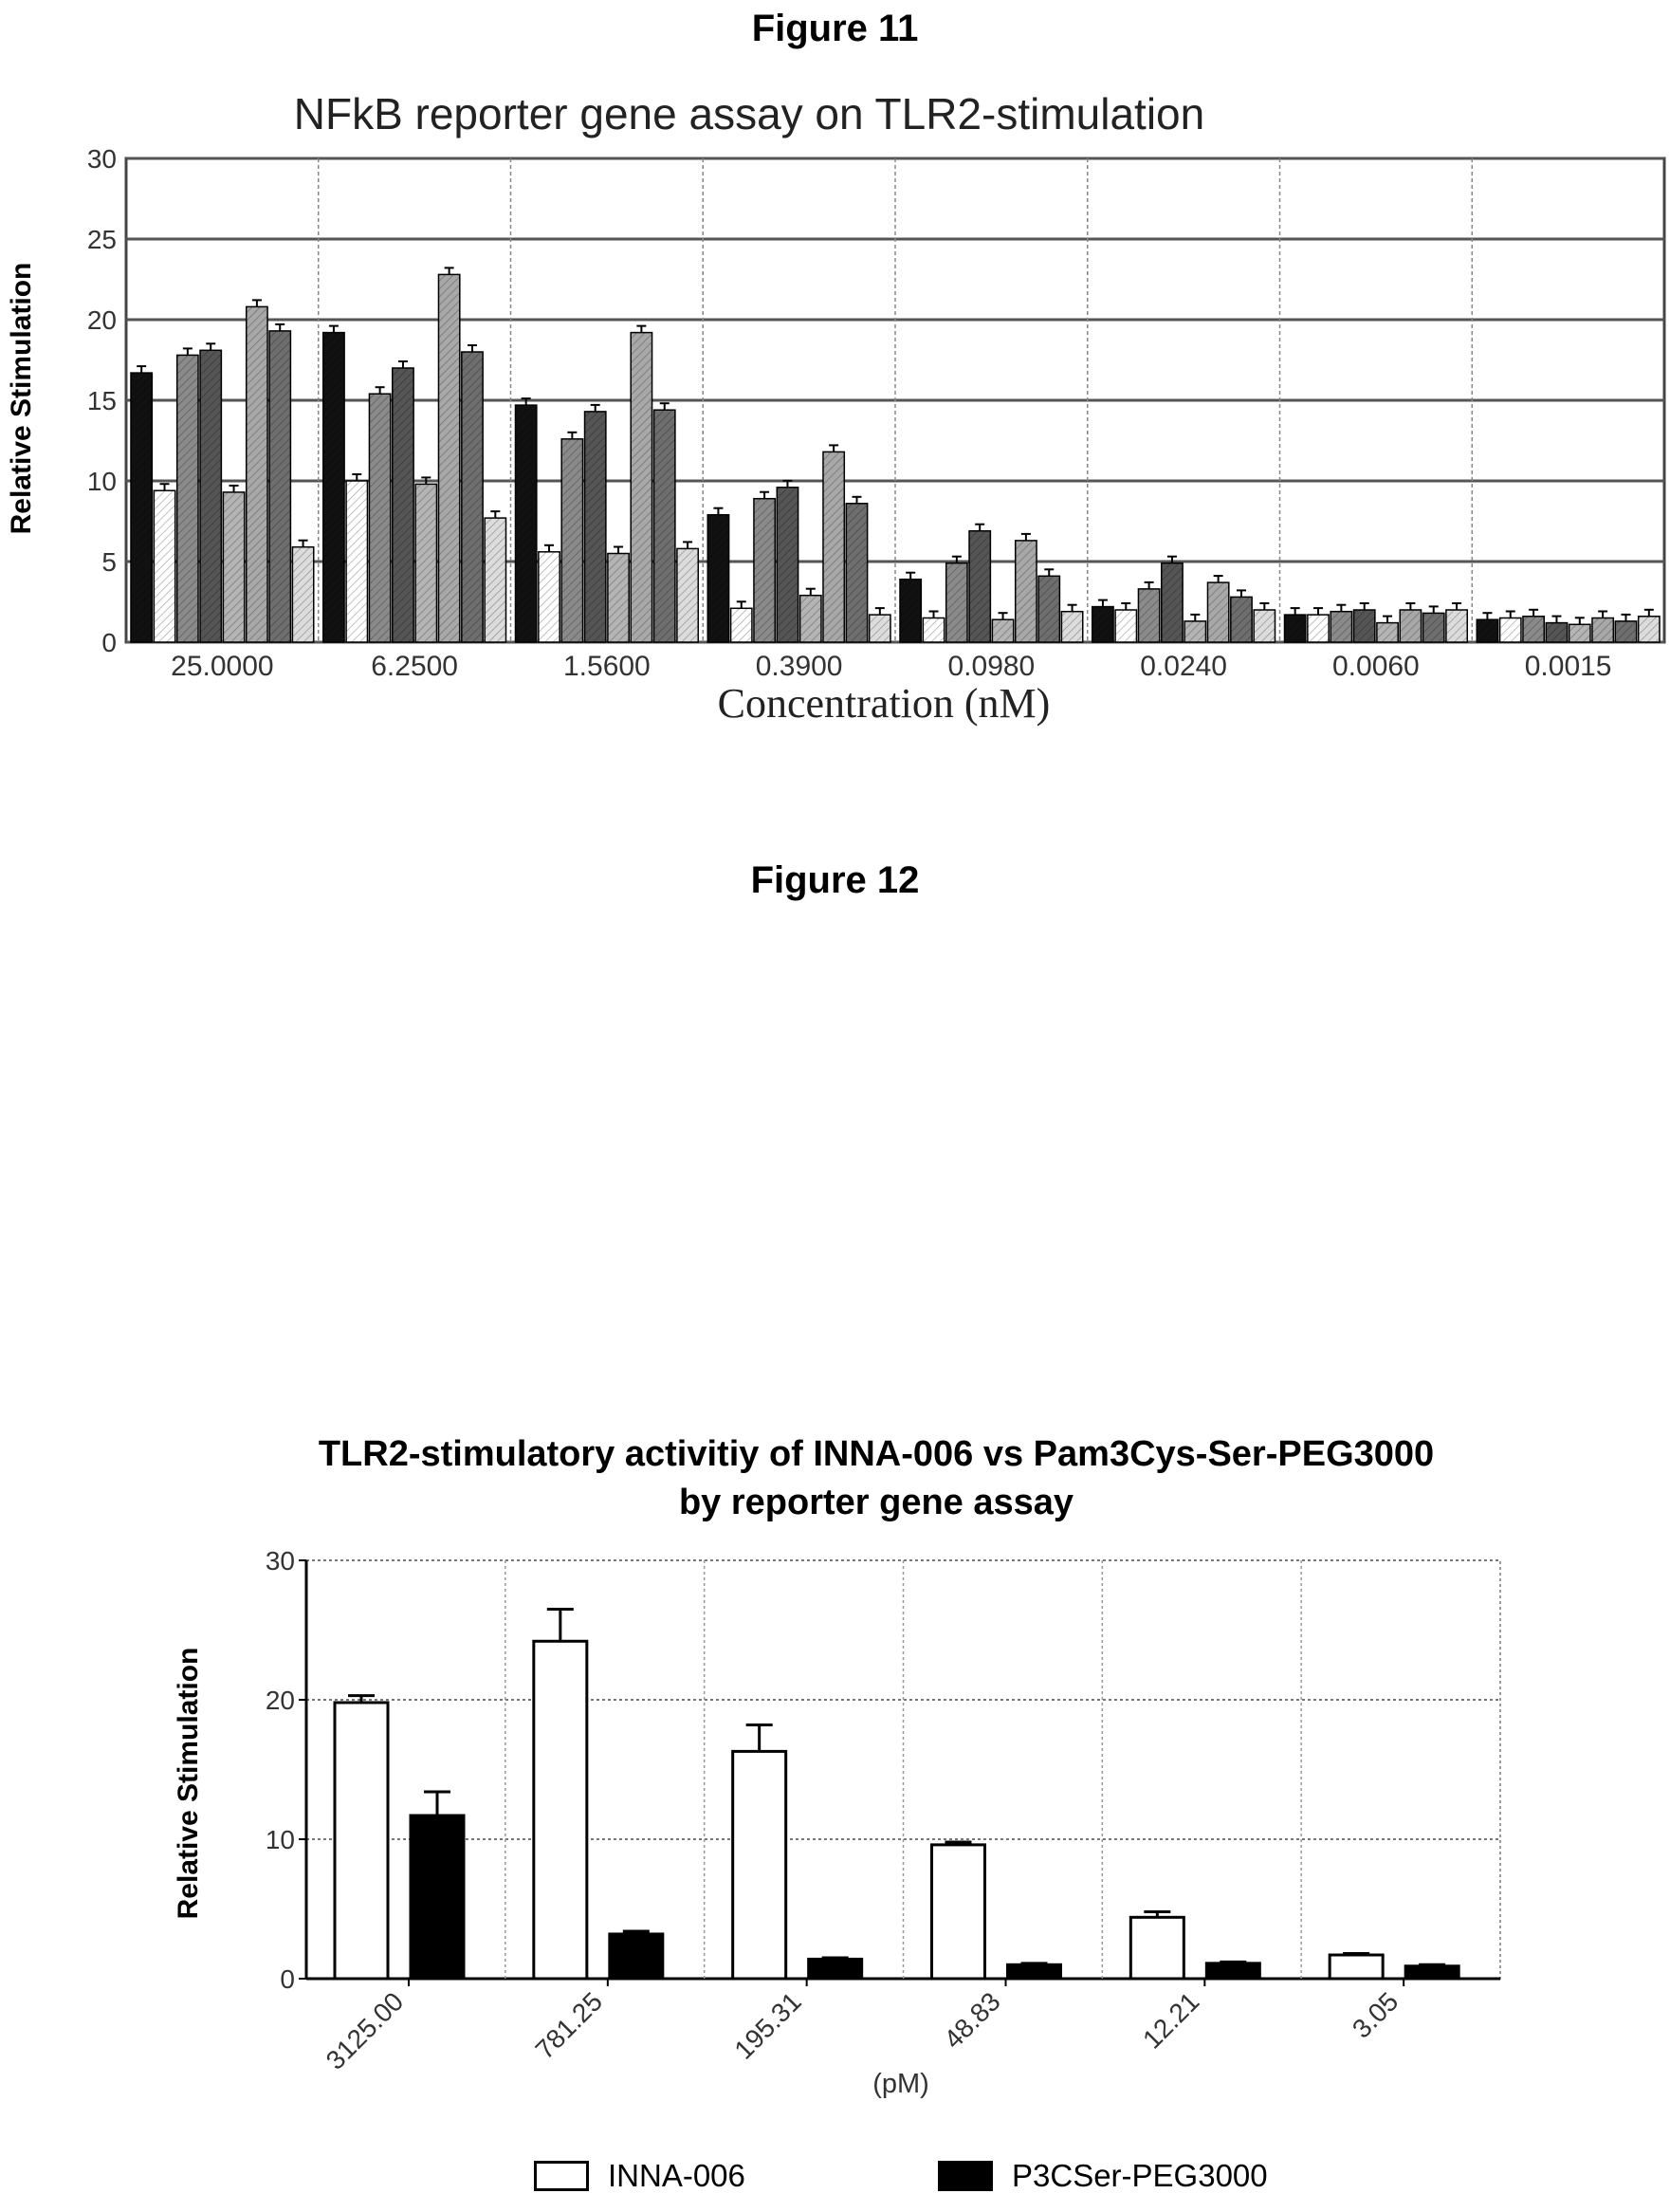  I want to click on x-tick-label: 6.2500, so click(414, 666).